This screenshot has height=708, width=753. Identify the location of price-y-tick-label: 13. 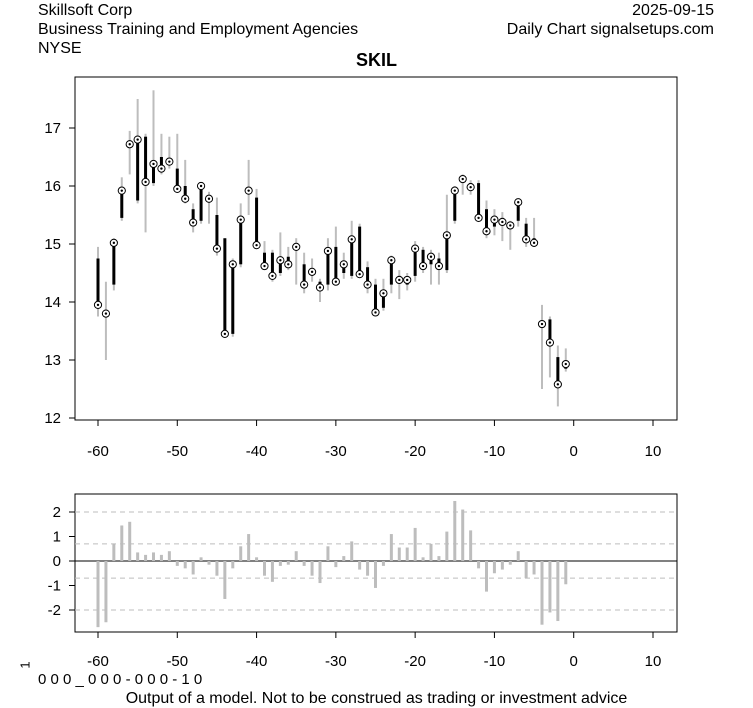
(52, 360).